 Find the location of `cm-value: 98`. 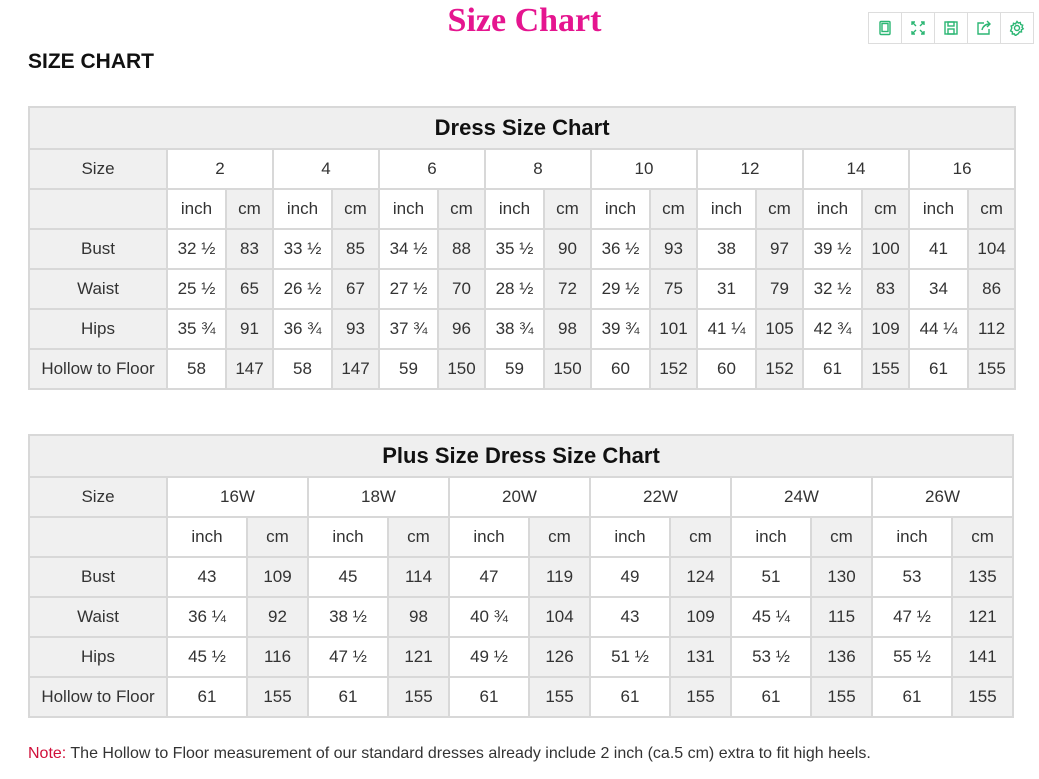

cm-value: 98 is located at coordinates (567, 329).